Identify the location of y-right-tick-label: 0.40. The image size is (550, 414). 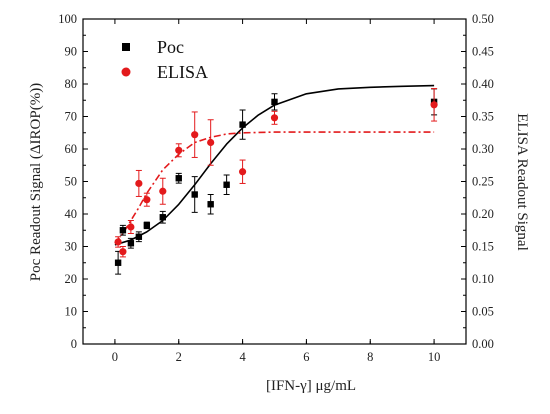
(483, 84).